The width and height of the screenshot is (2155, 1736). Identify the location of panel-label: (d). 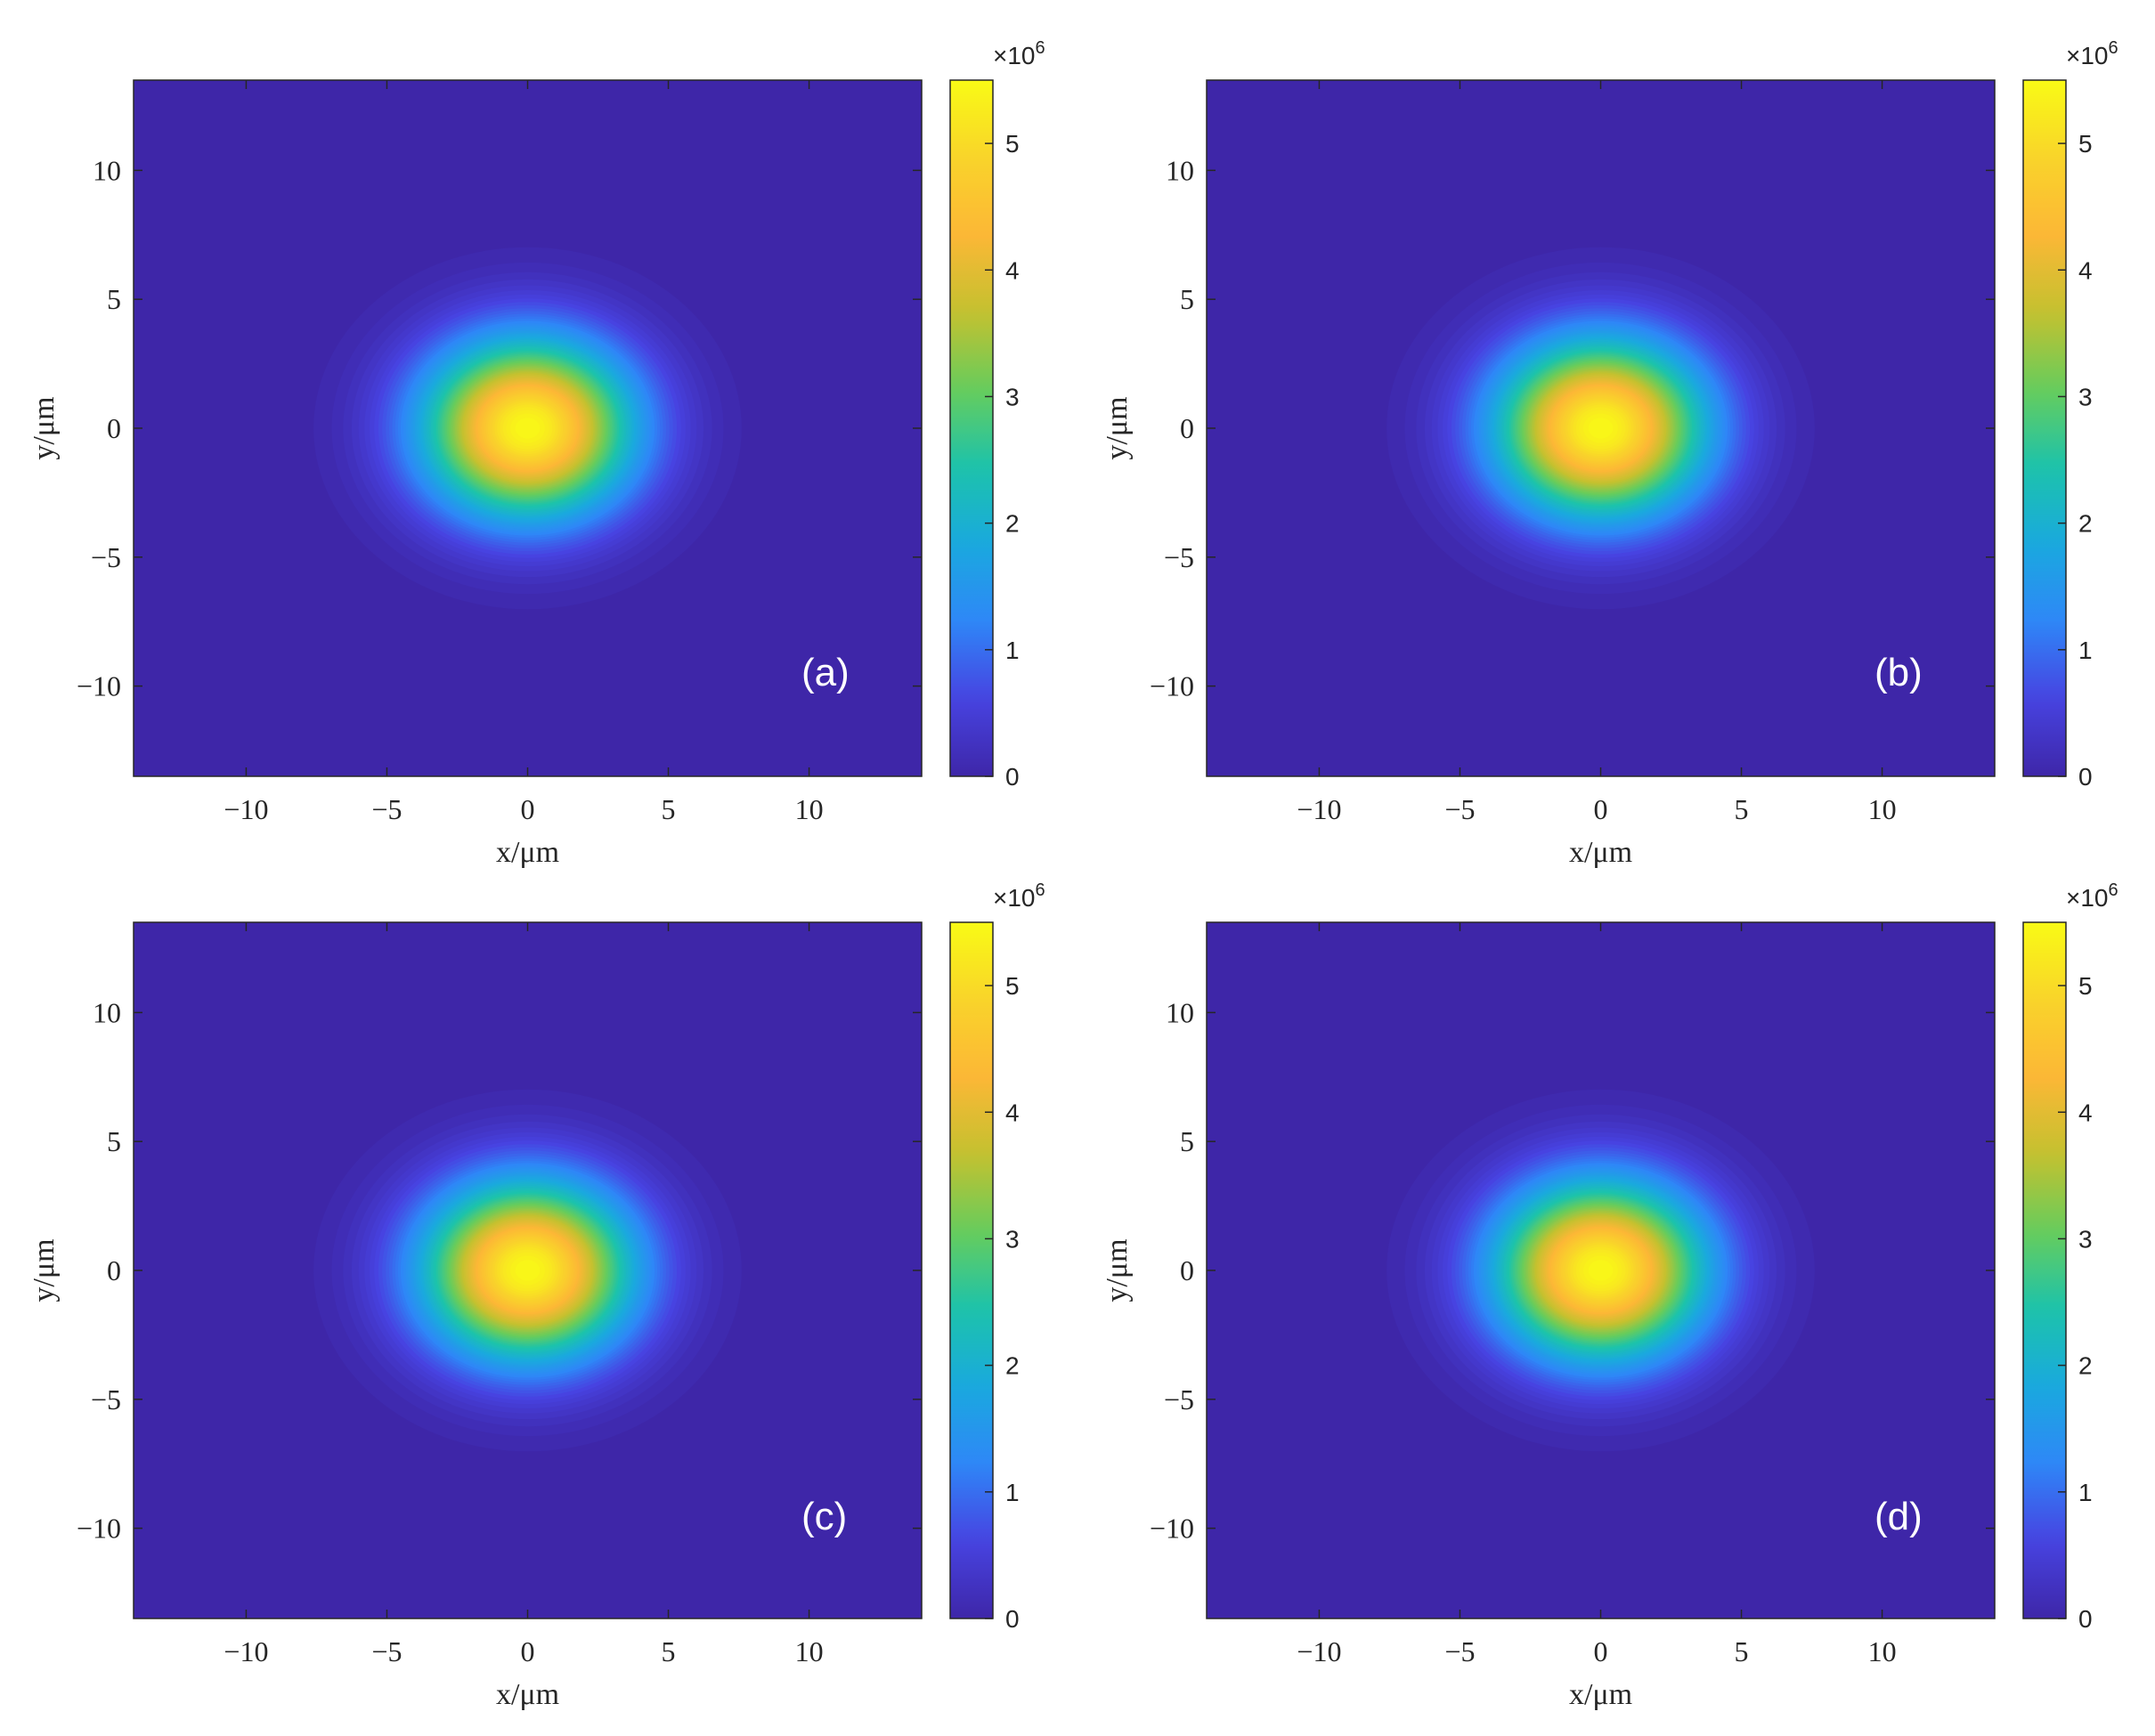
(1899, 1516).